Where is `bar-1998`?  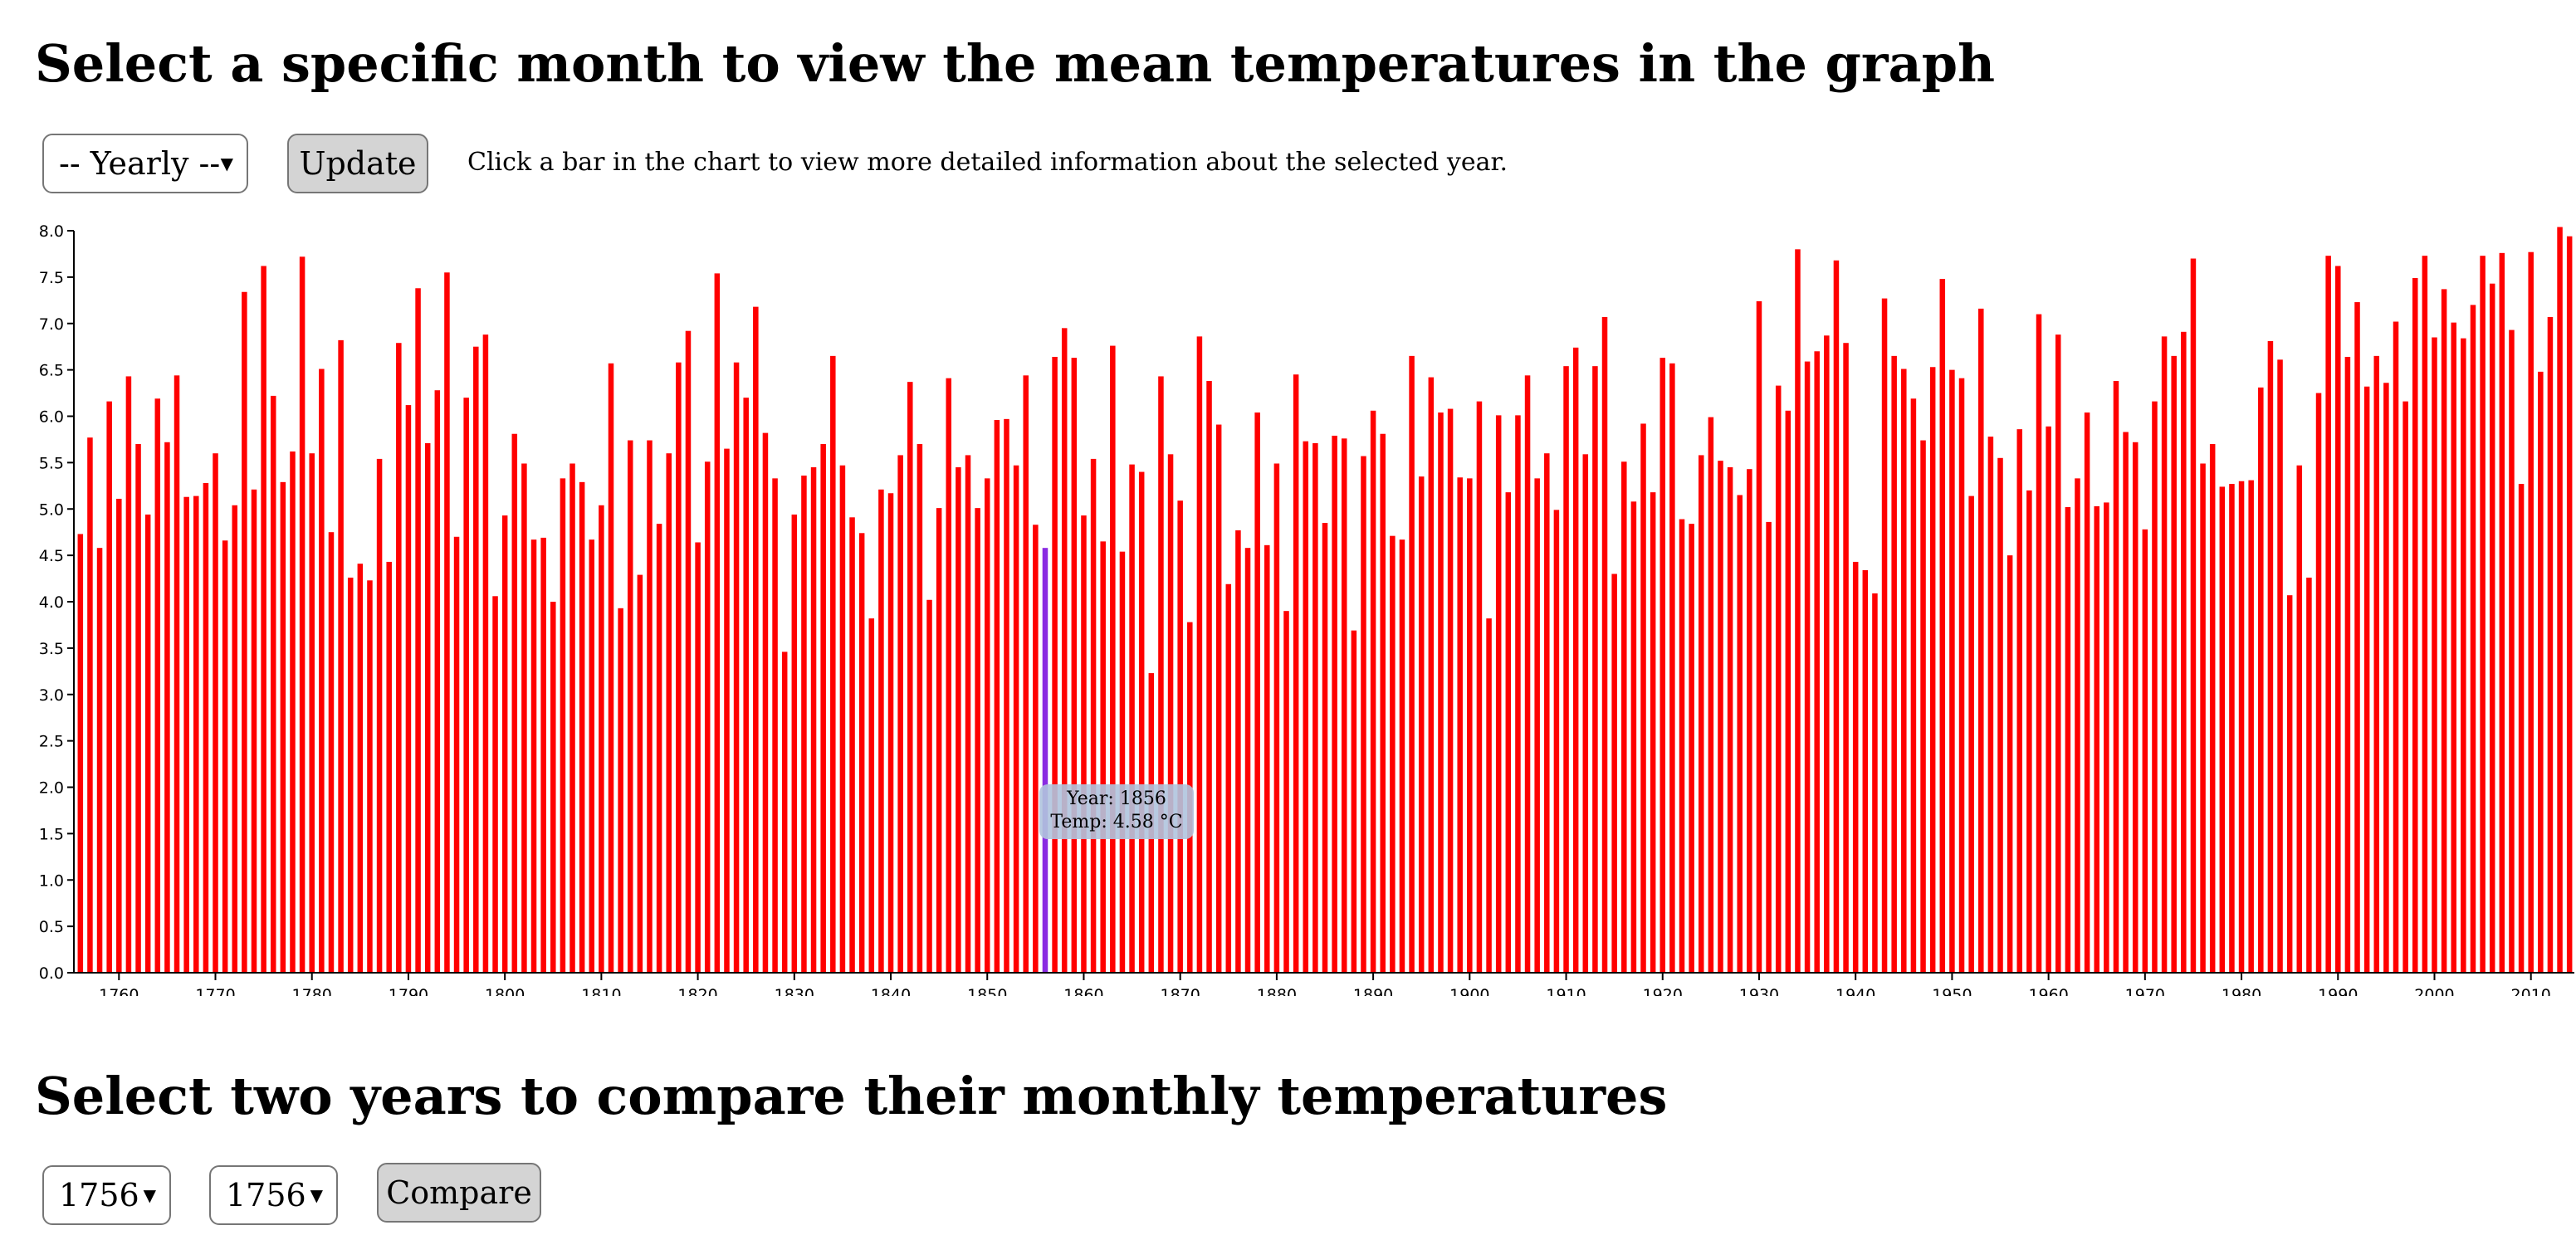 bar-1998 is located at coordinates (2415, 625).